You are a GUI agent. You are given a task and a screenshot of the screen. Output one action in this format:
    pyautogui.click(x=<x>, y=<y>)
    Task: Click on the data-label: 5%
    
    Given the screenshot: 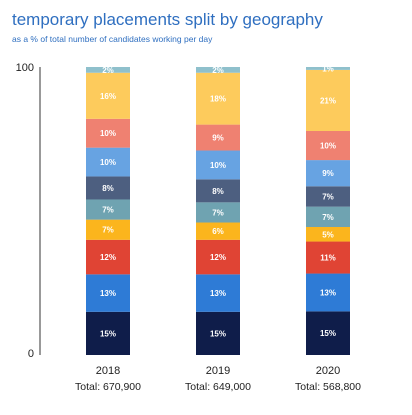 What is the action you would take?
    pyautogui.click(x=328, y=234)
    